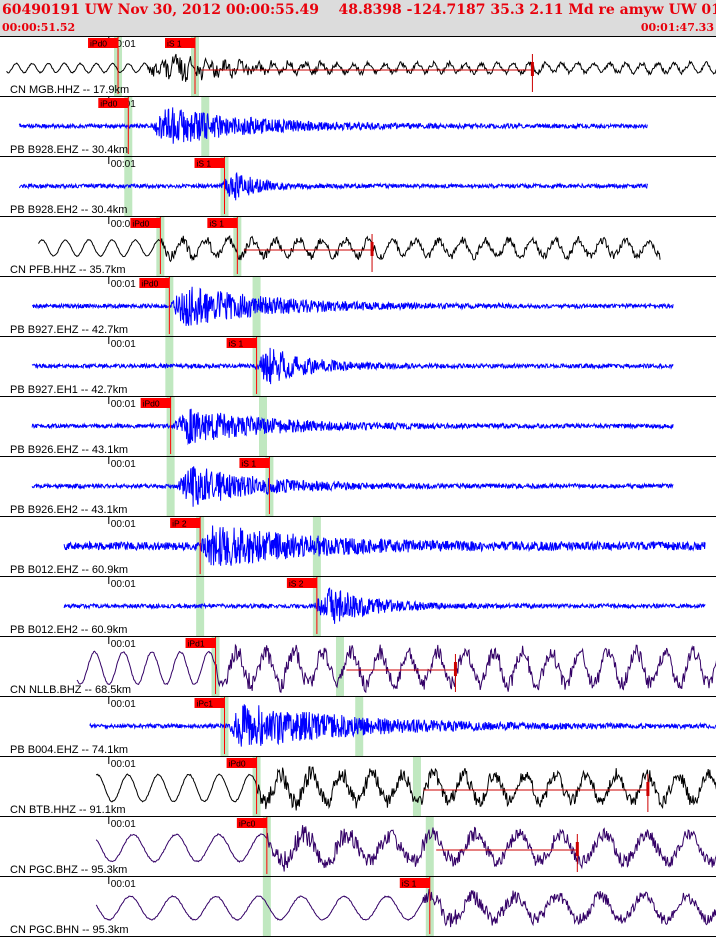 This screenshot has width=716, height=938. I want to click on station-label: PB B926.EH2 -- 43.1km, so click(68, 510).